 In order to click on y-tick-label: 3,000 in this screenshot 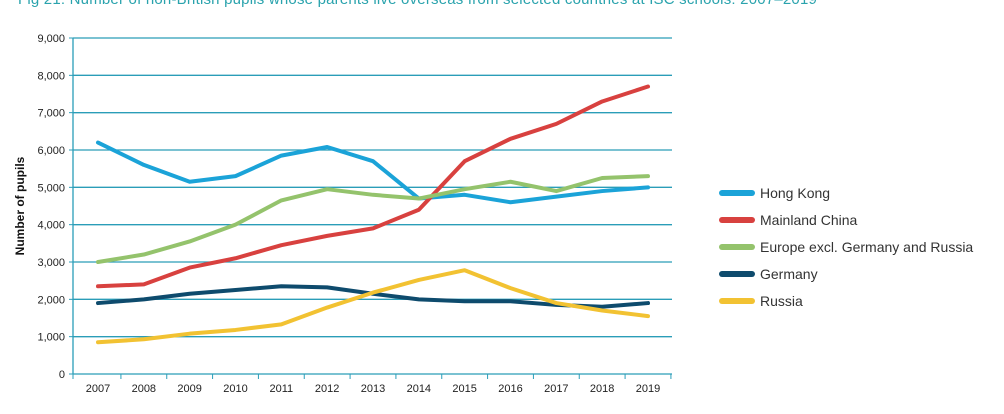, I will do `click(51, 263)`.